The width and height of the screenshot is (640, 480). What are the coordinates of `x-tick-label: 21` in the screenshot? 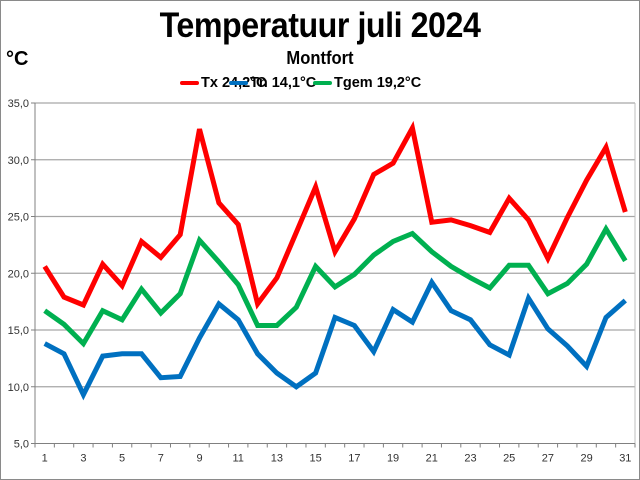 It's located at (432, 459).